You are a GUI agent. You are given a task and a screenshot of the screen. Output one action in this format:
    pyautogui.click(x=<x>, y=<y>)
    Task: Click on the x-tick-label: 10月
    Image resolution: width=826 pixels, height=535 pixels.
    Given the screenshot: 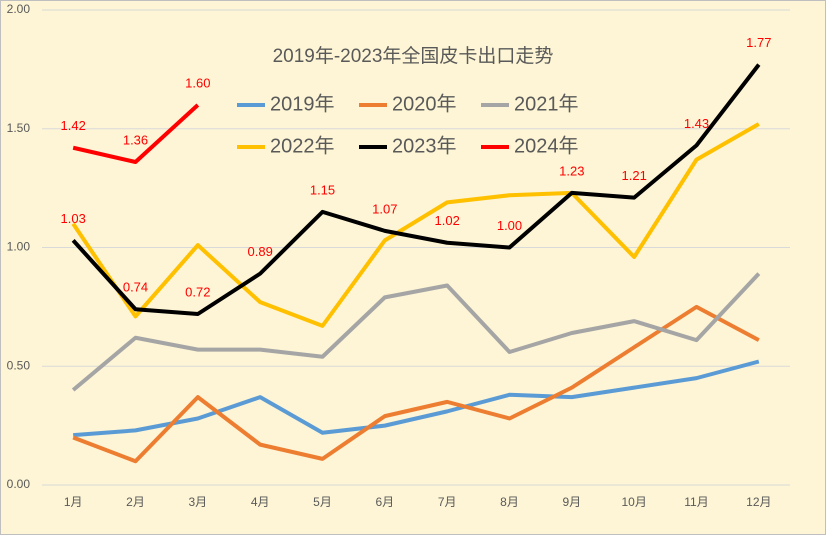 What is the action you would take?
    pyautogui.click(x=633, y=502)
    